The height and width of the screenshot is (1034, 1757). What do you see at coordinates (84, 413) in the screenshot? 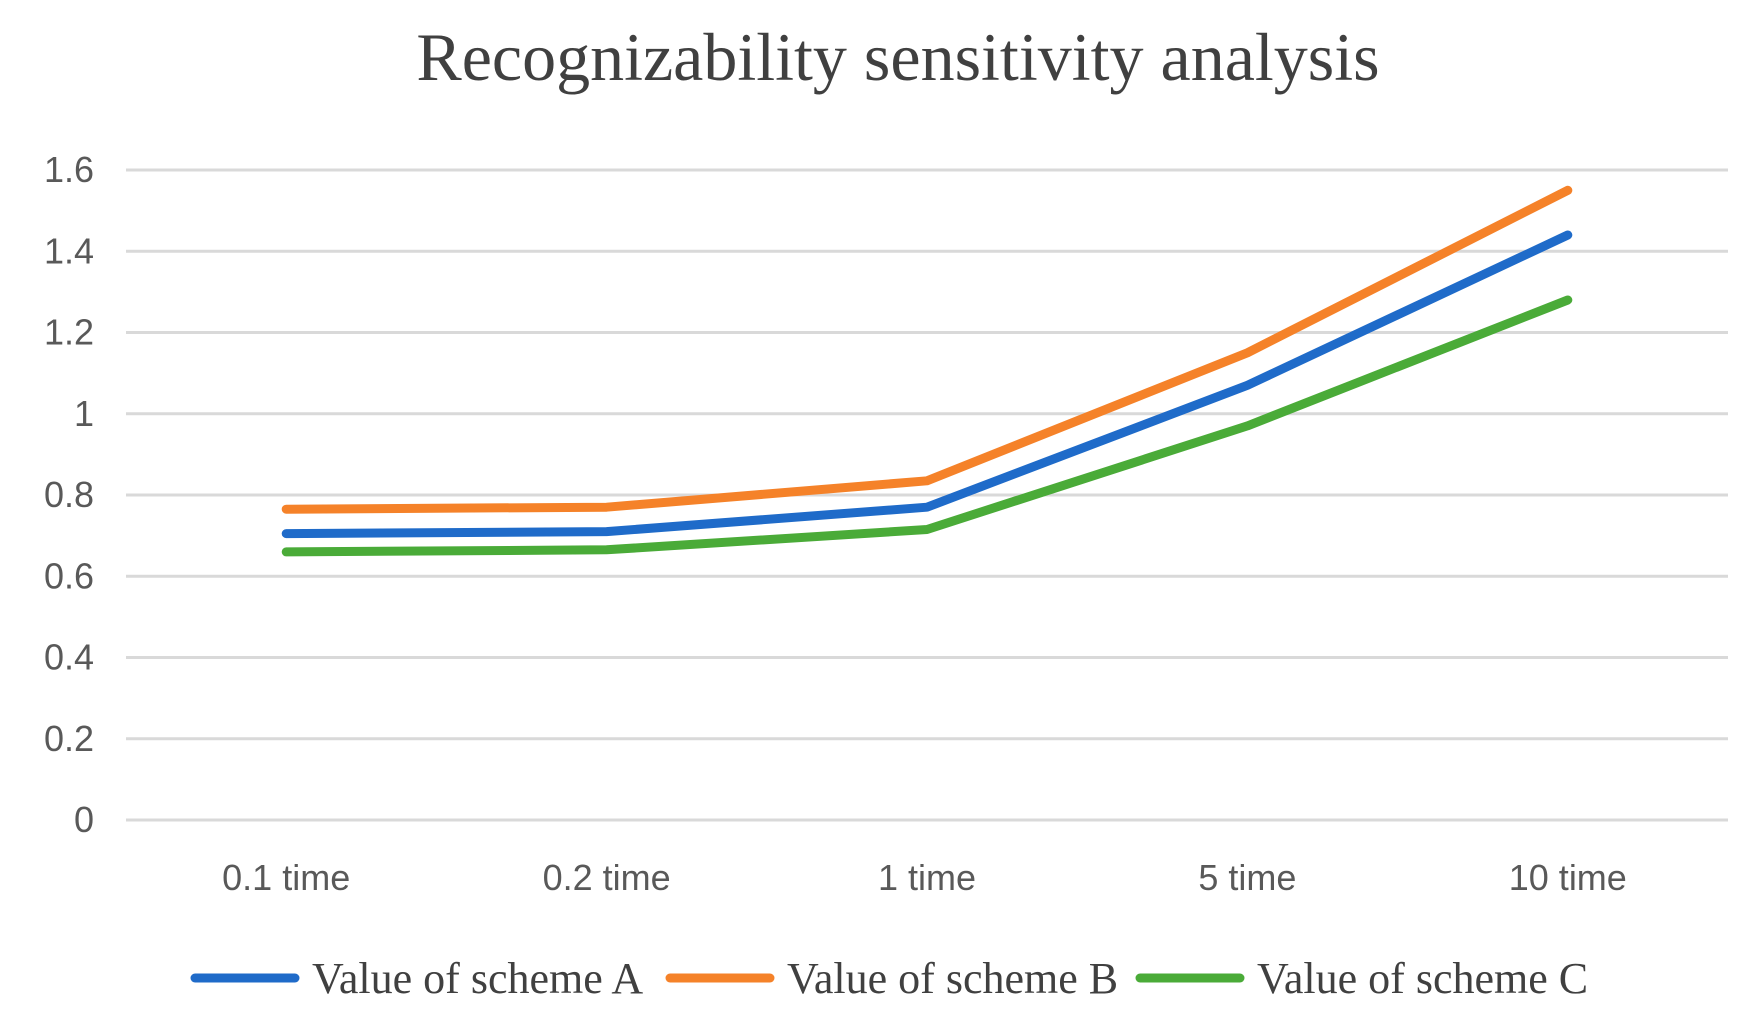
I see `y-tick-label: 1` at bounding box center [84, 413].